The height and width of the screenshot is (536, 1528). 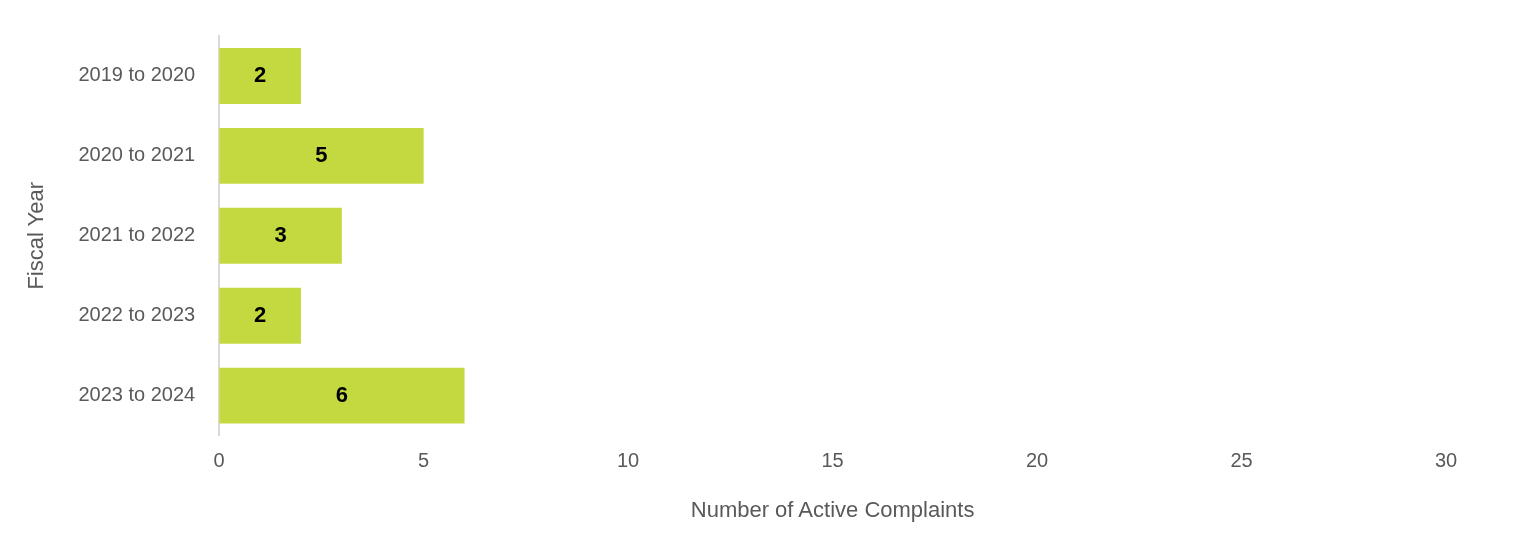 What do you see at coordinates (832, 460) in the screenshot?
I see `x-tick-label: 15` at bounding box center [832, 460].